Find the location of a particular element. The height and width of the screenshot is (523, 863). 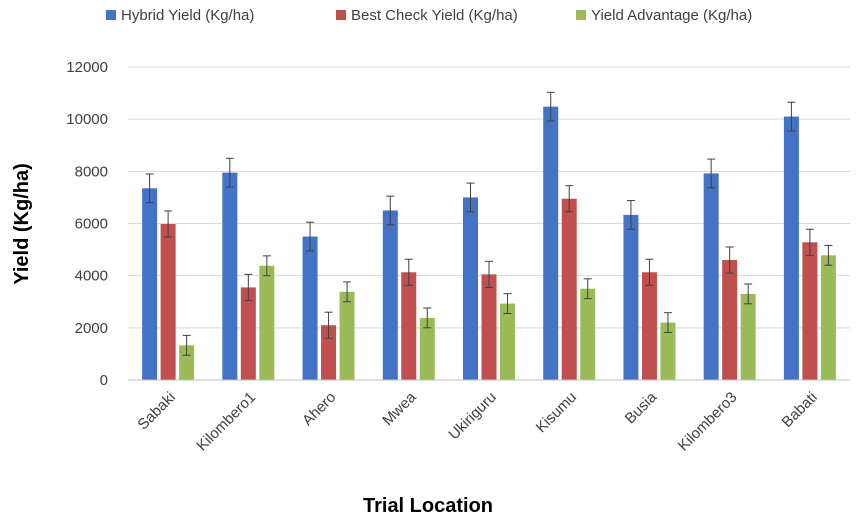

bar-hybrid-yield-kg-ha-ukiriguru is located at coordinates (470, 288).